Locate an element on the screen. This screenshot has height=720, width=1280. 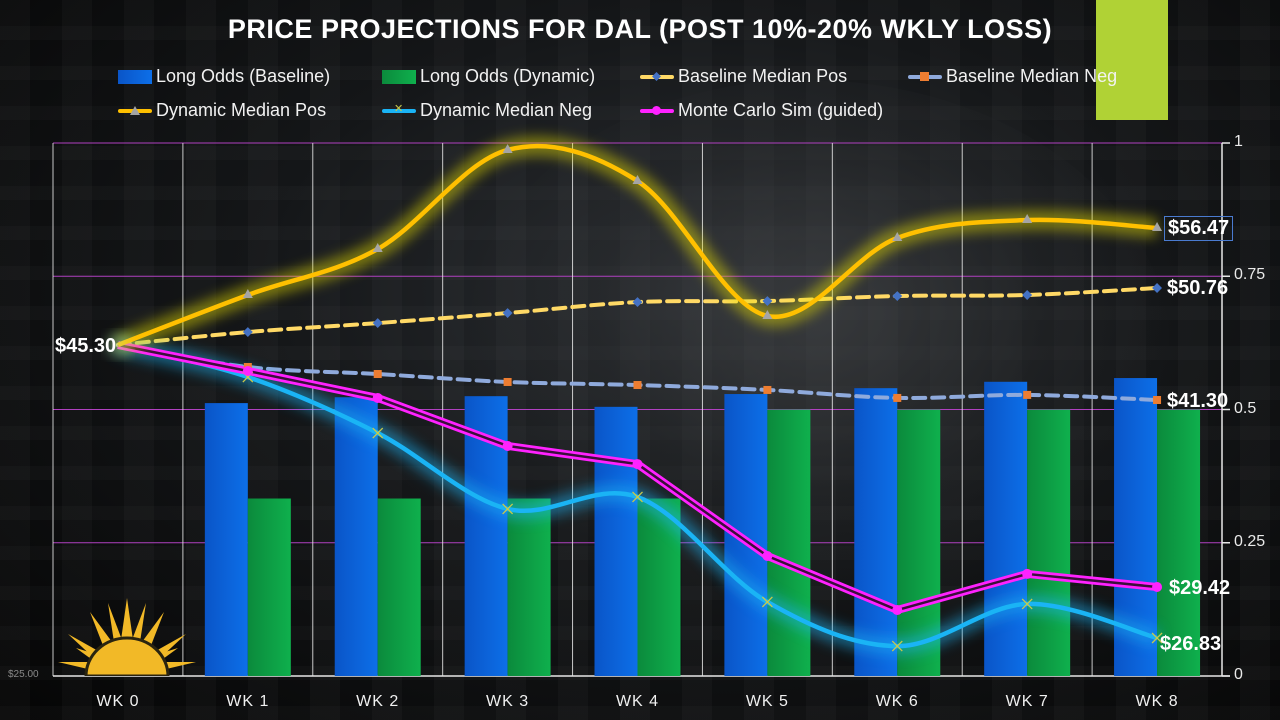
x-axis-tick-label: WK 4 is located at coordinates (637, 701).